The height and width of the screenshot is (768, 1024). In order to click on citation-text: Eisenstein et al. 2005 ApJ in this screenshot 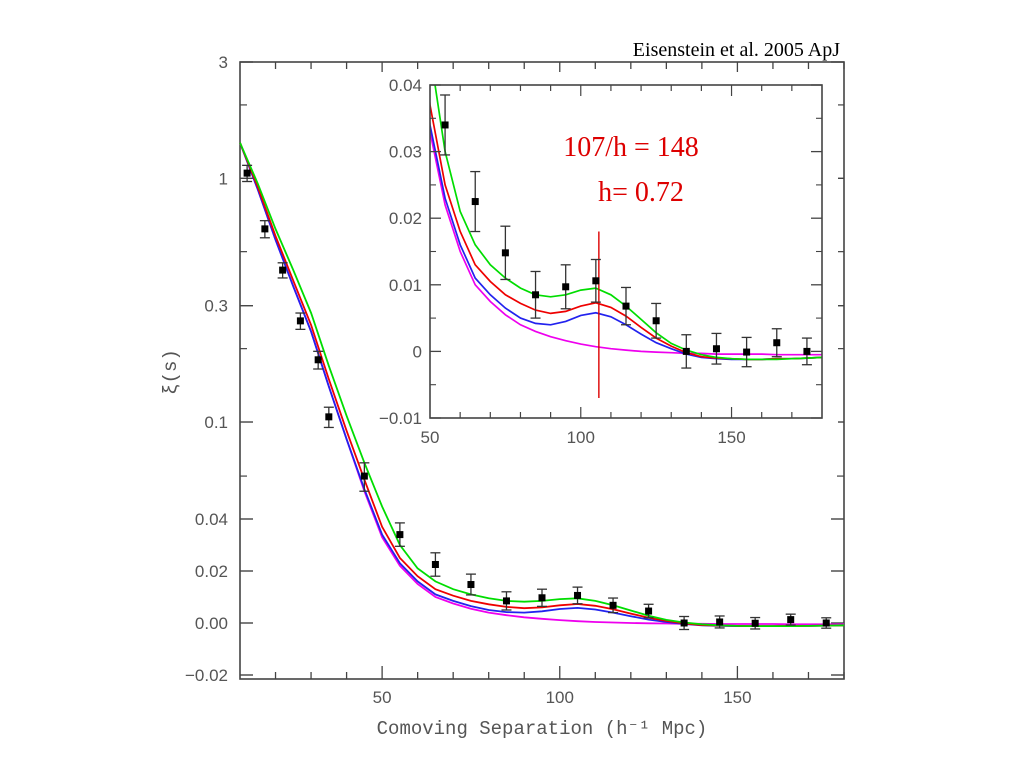, I will do `click(736, 50)`.